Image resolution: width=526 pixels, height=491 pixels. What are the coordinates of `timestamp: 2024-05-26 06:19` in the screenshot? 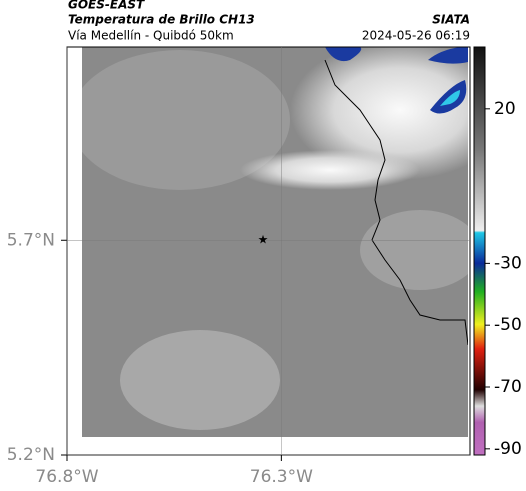 It's located at (416, 36).